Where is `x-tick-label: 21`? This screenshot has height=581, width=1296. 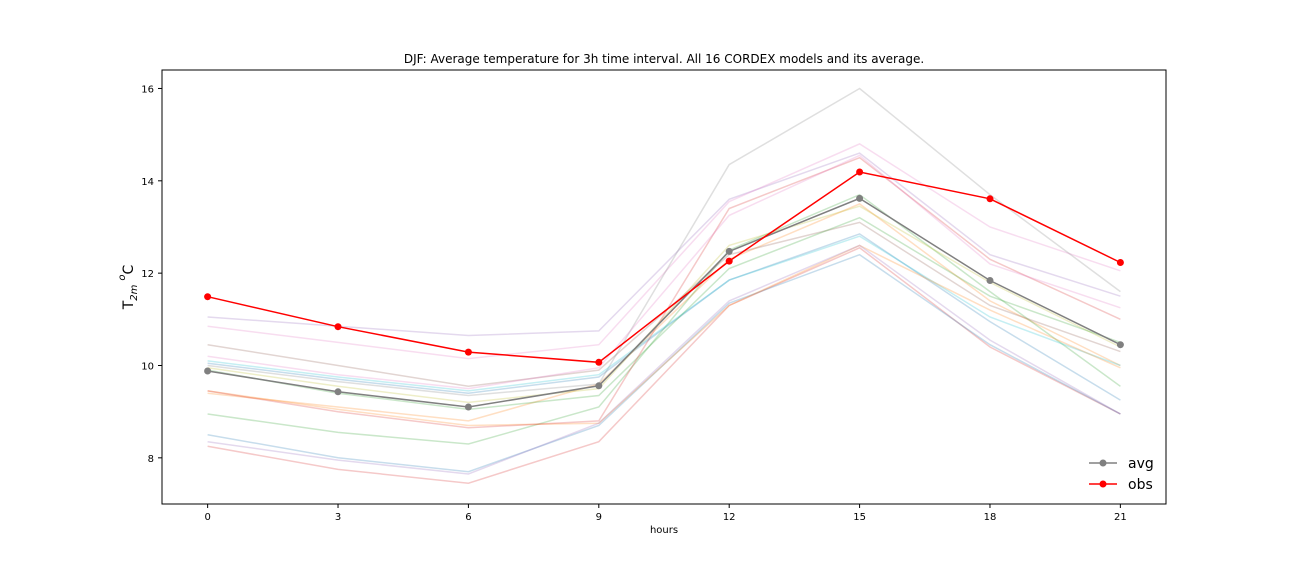
x-tick-label: 21 is located at coordinates (1120, 517).